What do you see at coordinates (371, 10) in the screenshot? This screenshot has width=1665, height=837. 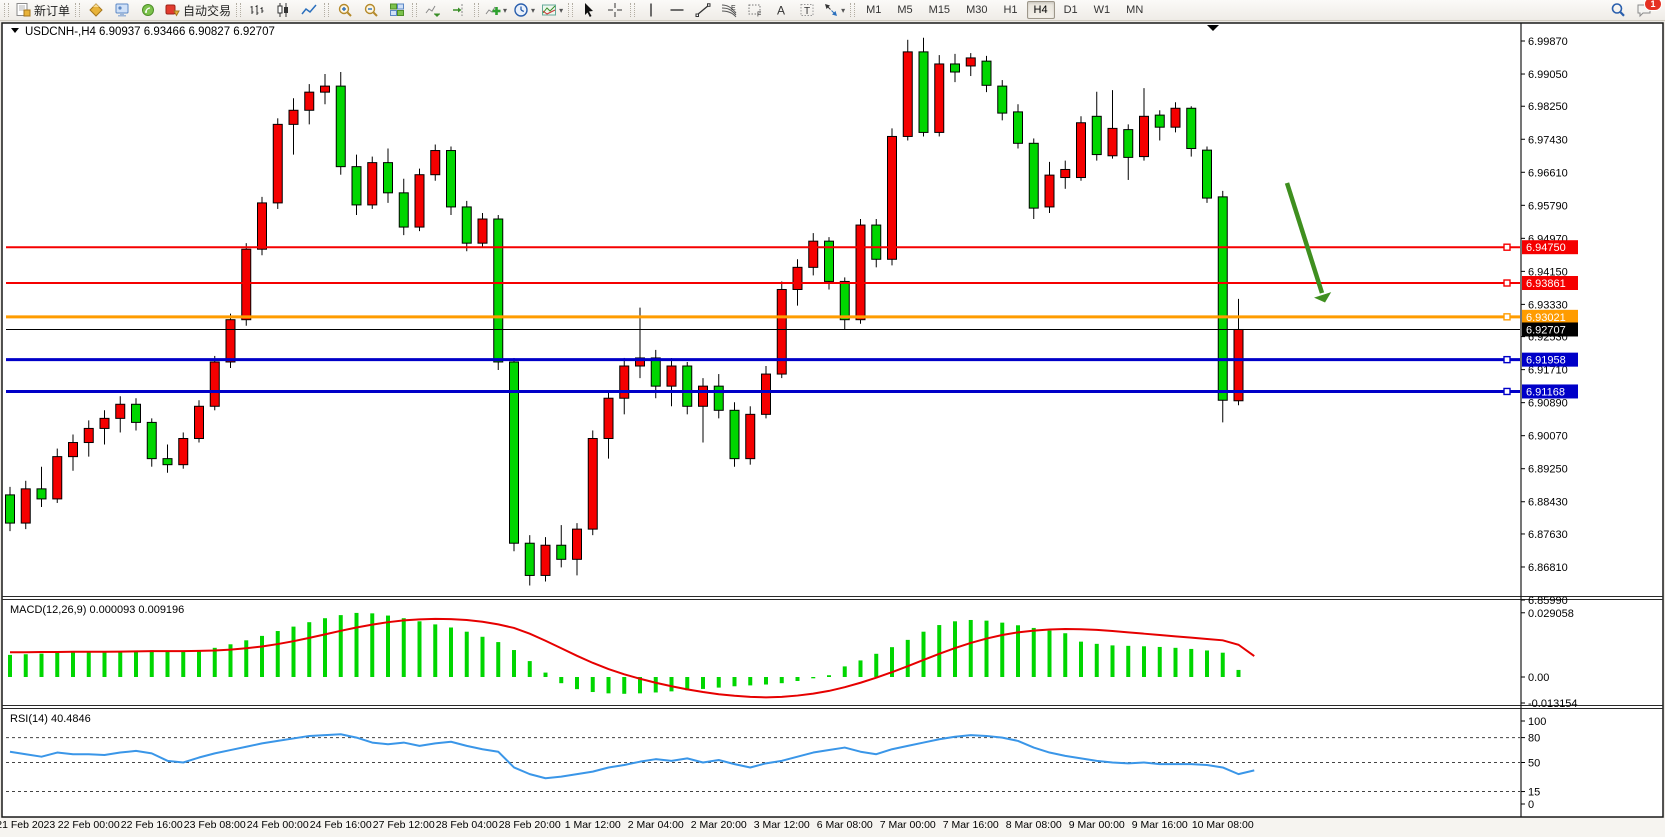 I see `zoom-out-button` at bounding box center [371, 10].